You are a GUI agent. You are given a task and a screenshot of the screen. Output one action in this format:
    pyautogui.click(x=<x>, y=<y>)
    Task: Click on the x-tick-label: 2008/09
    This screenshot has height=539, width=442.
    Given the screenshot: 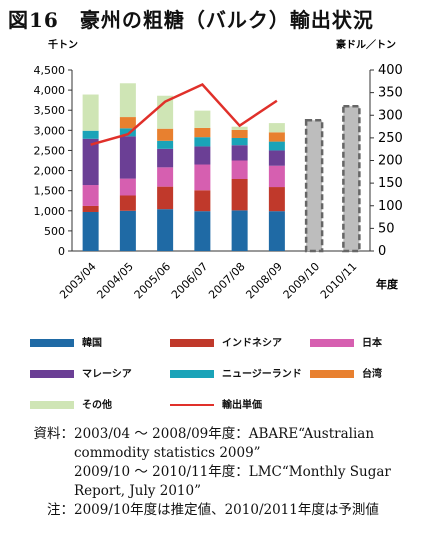 What is the action you would take?
    pyautogui.click(x=264, y=281)
    